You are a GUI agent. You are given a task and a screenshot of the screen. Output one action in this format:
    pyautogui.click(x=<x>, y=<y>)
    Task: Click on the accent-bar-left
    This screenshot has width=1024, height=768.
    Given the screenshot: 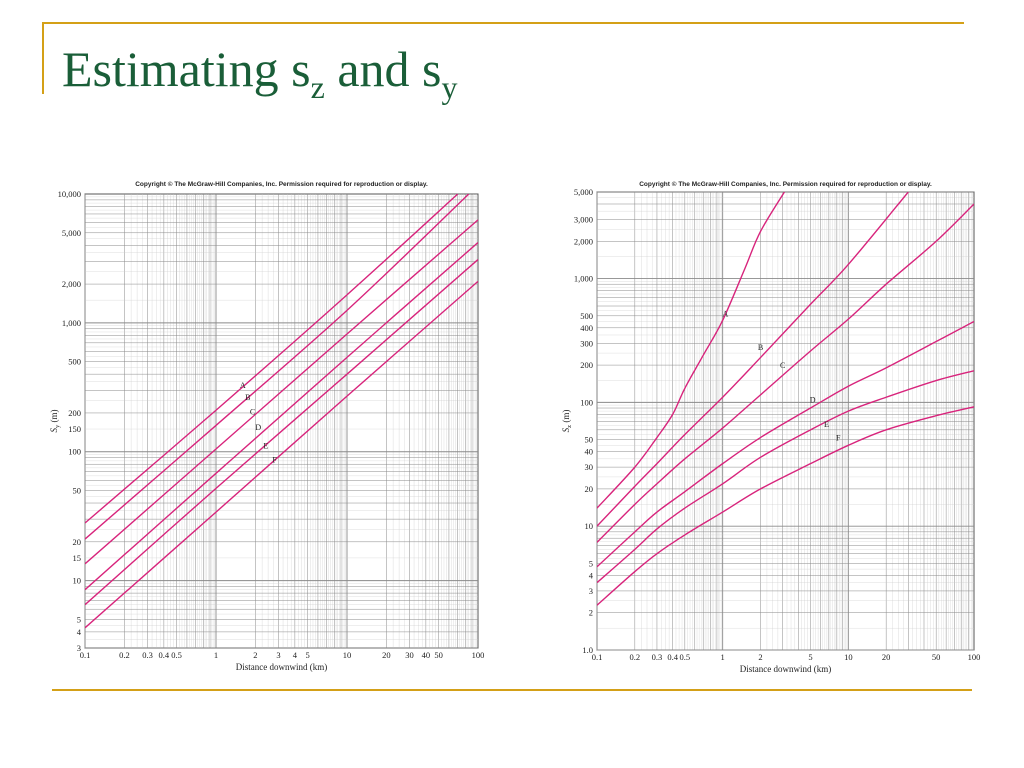 What is the action you would take?
    pyautogui.click(x=43, y=58)
    